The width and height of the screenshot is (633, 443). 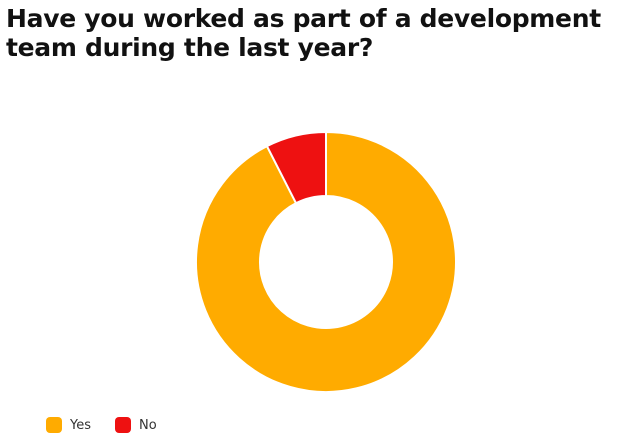 I want to click on legend-item-yes: Yes, so click(x=68, y=425).